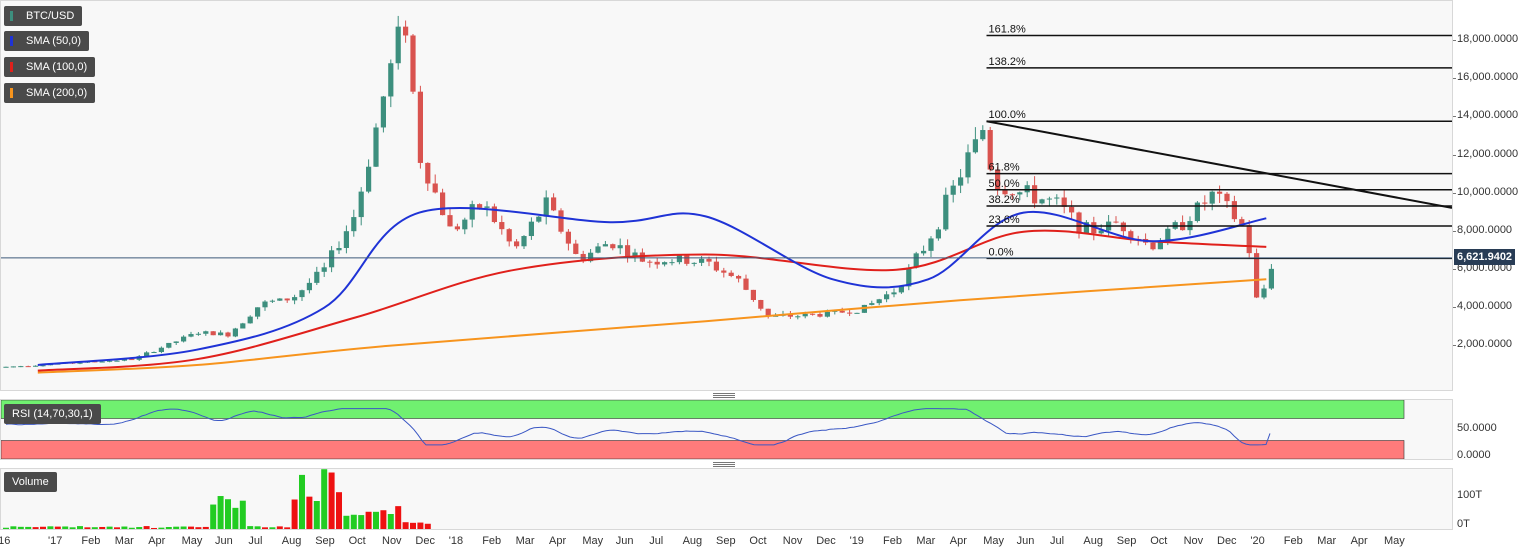 Image resolution: width=1536 pixels, height=553 pixels. I want to click on time-axis-label: '16, so click(5, 541).